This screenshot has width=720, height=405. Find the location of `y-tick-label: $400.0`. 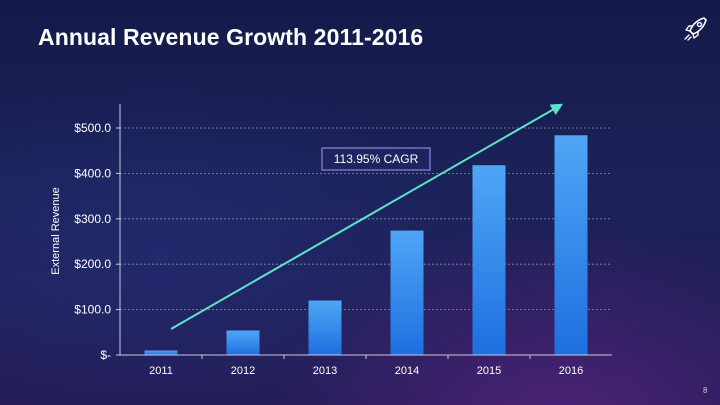

y-tick-label: $400.0 is located at coordinates (92, 173).